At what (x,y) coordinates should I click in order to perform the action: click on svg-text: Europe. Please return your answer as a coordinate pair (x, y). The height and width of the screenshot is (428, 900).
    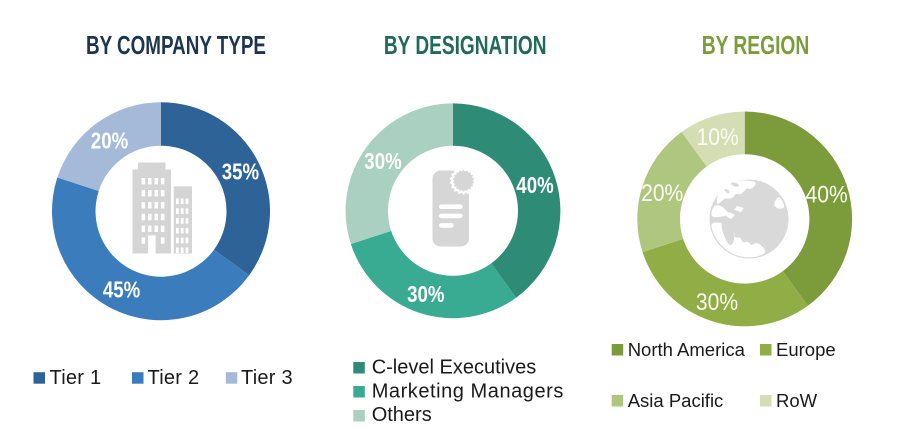
    Looking at the image, I should click on (806, 349).